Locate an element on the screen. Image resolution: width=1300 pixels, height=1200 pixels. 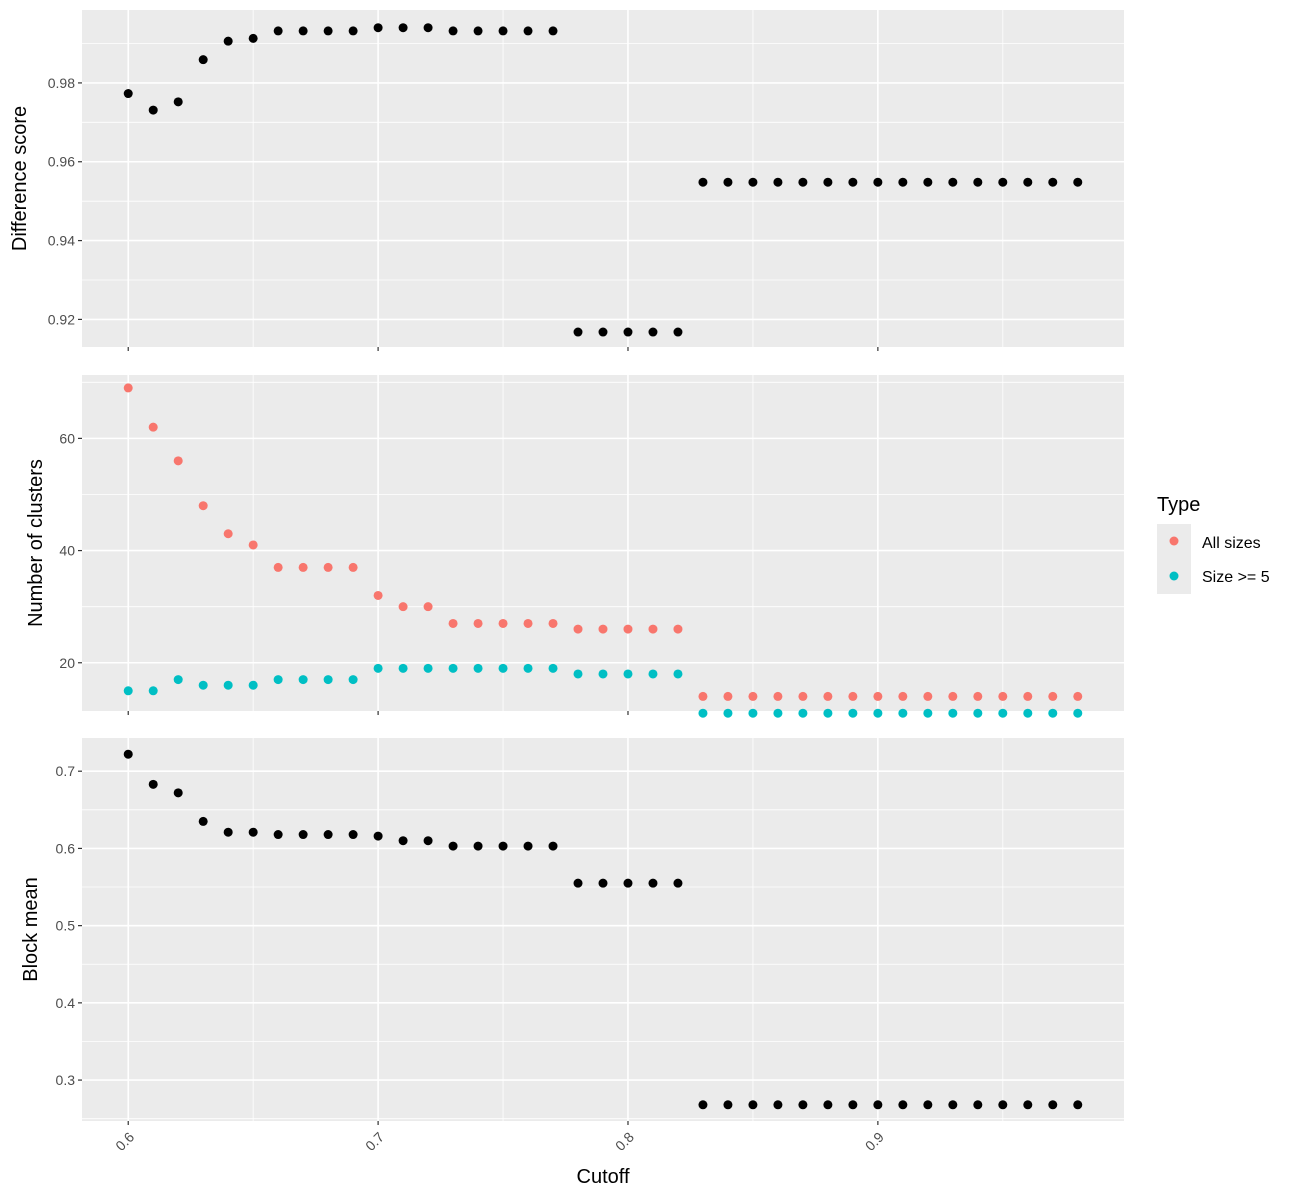
x-tick-label: 0.6 is located at coordinates (124, 1141).